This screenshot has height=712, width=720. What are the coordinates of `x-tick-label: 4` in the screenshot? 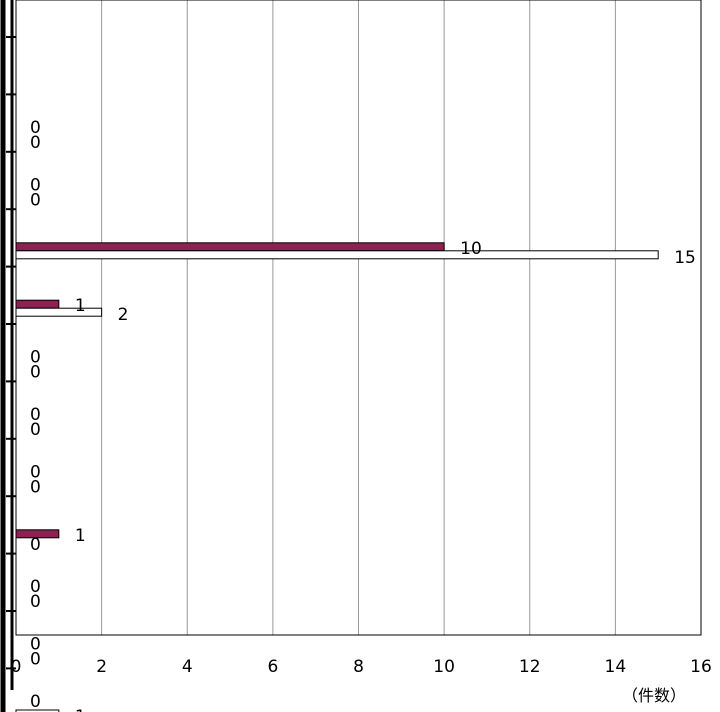 It's located at (187, 667).